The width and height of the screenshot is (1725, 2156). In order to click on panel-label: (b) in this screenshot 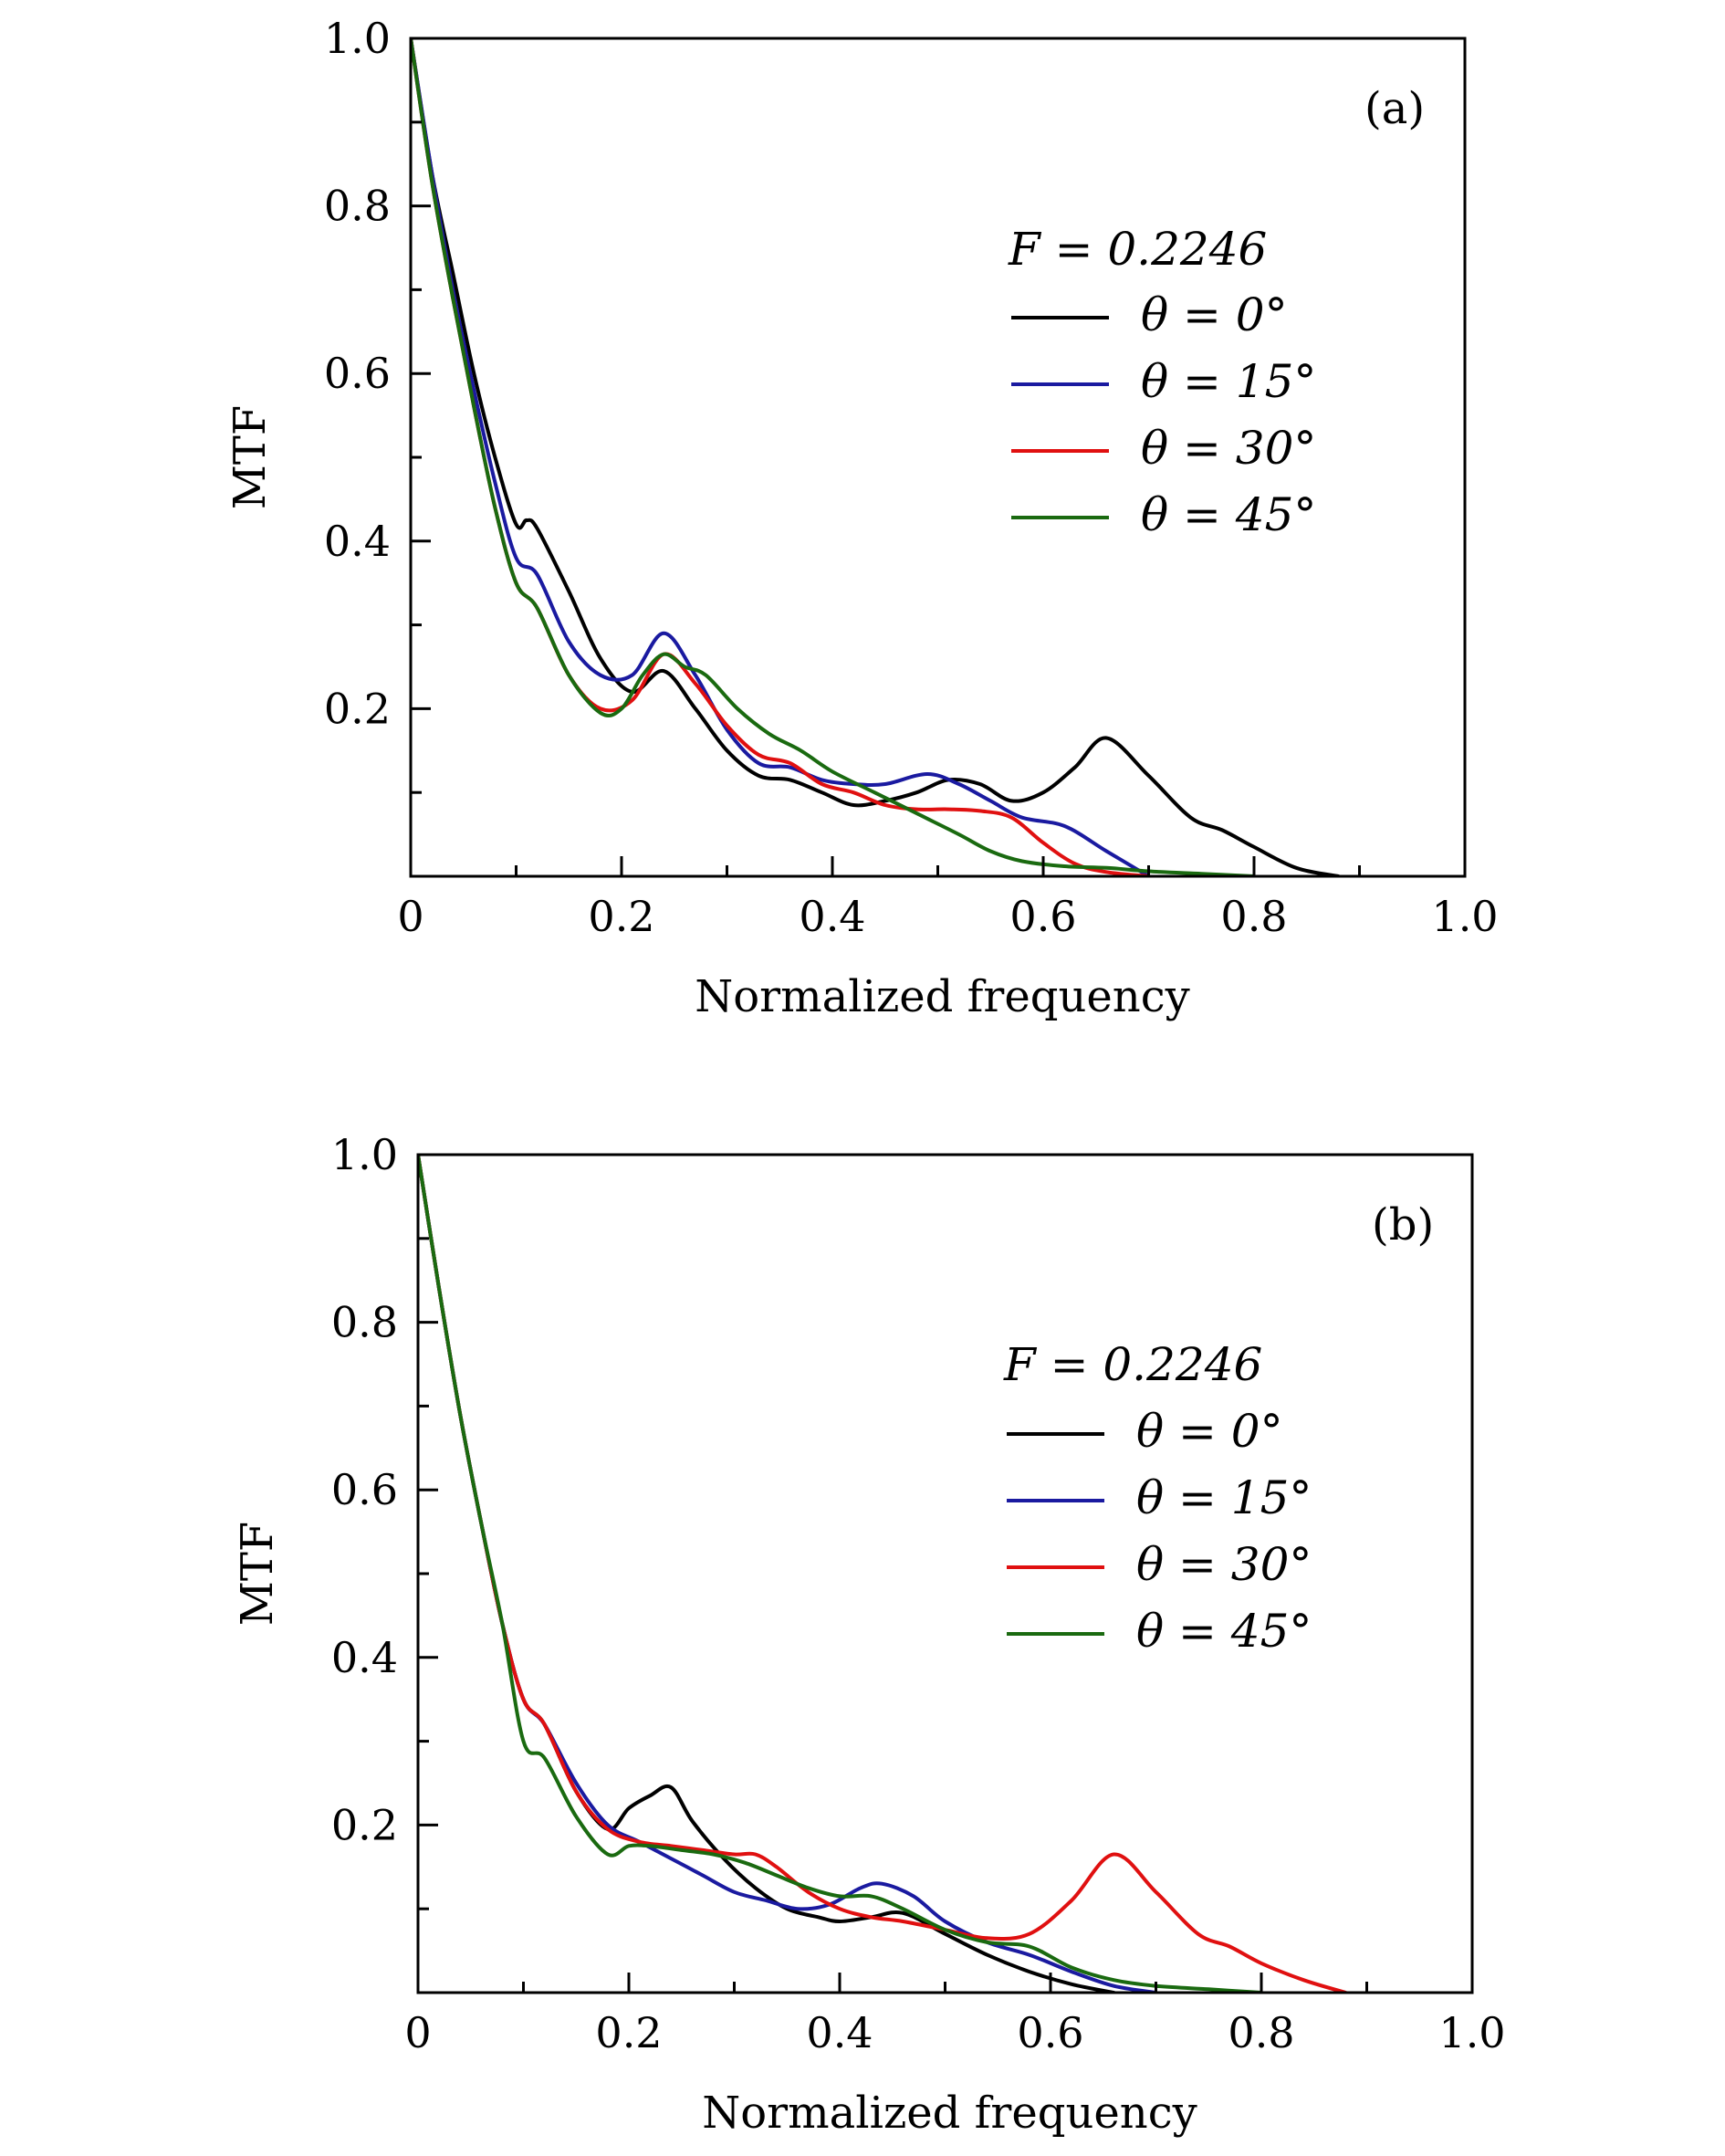, I will do `click(1403, 1225)`.